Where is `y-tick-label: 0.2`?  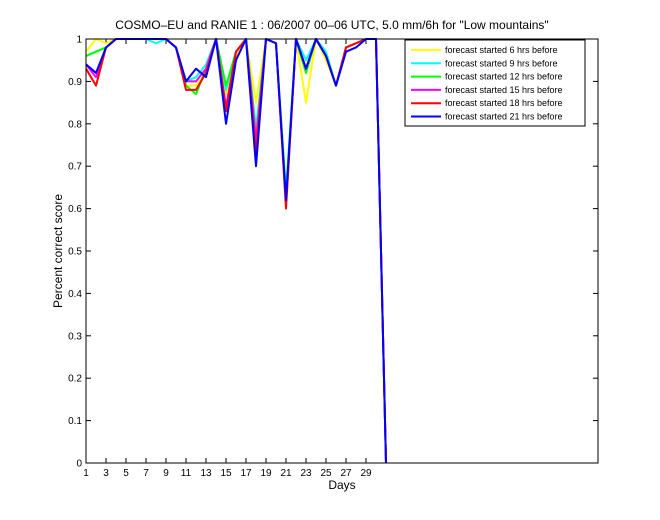 y-tick-label: 0.2 is located at coordinates (75, 379).